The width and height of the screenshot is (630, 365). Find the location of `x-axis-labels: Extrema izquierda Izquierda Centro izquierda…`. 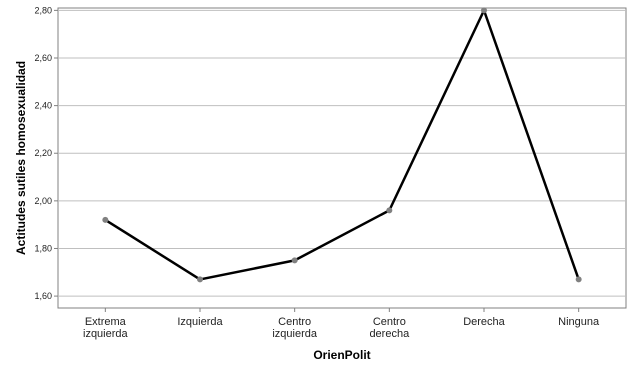

x-axis-labels: Extrema izquierda Izquierda Centro izquierda… is located at coordinates (341, 324).